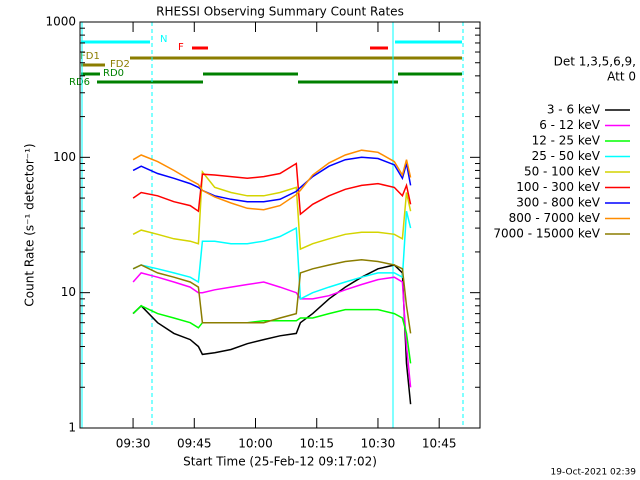 The image size is (640, 480). Describe the element at coordinates (280, 462) in the screenshot. I see `x-axis-label: Start Time (25-Feb-12 09:17:02)` at that location.